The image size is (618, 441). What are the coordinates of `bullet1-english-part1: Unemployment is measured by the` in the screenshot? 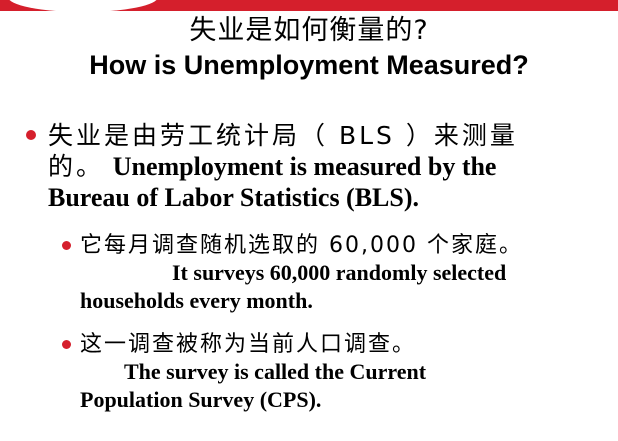 It's located at (304, 166).